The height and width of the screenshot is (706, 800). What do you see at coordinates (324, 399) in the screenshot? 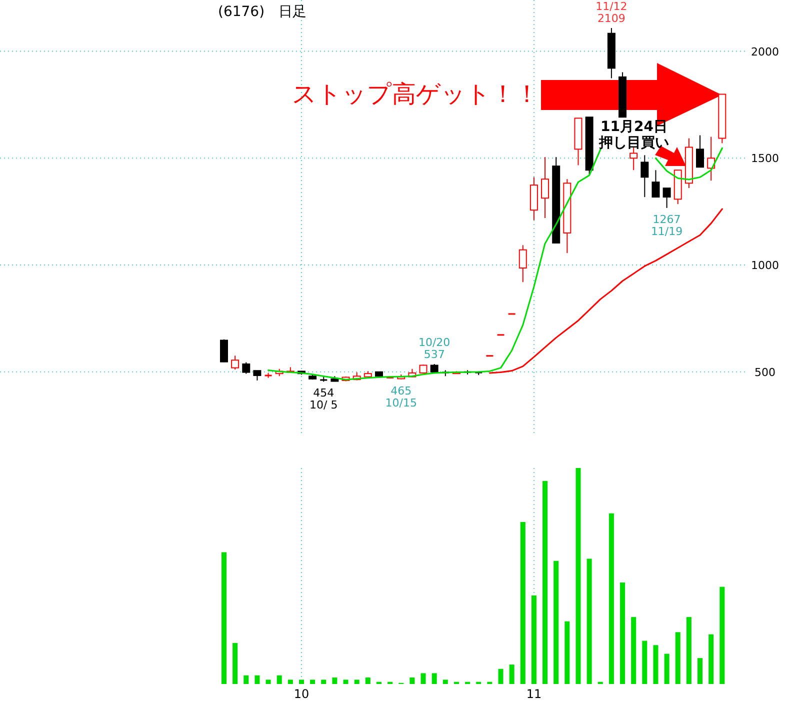
I see `annotation: 454 10/ 5` at bounding box center [324, 399].